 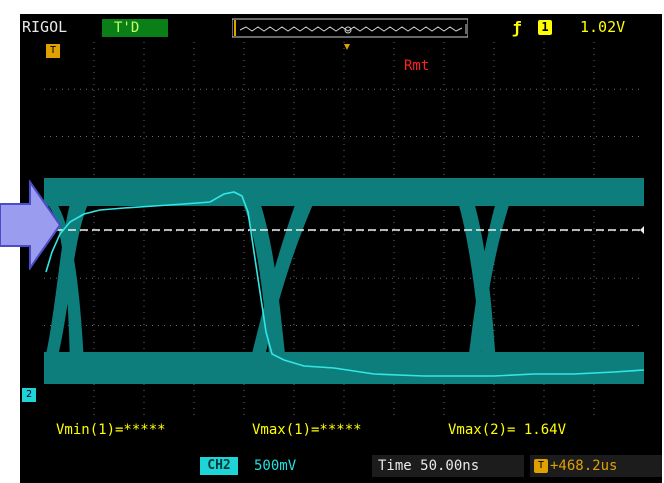 I want to click on eye-high-band, so click(x=344, y=192).